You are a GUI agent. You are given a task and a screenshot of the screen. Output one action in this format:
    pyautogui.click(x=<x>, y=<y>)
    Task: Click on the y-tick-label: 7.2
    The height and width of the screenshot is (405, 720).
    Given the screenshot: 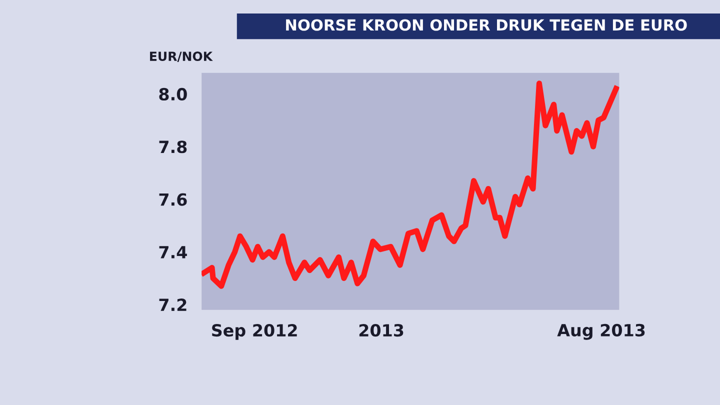 What is the action you would take?
    pyautogui.click(x=172, y=304)
    